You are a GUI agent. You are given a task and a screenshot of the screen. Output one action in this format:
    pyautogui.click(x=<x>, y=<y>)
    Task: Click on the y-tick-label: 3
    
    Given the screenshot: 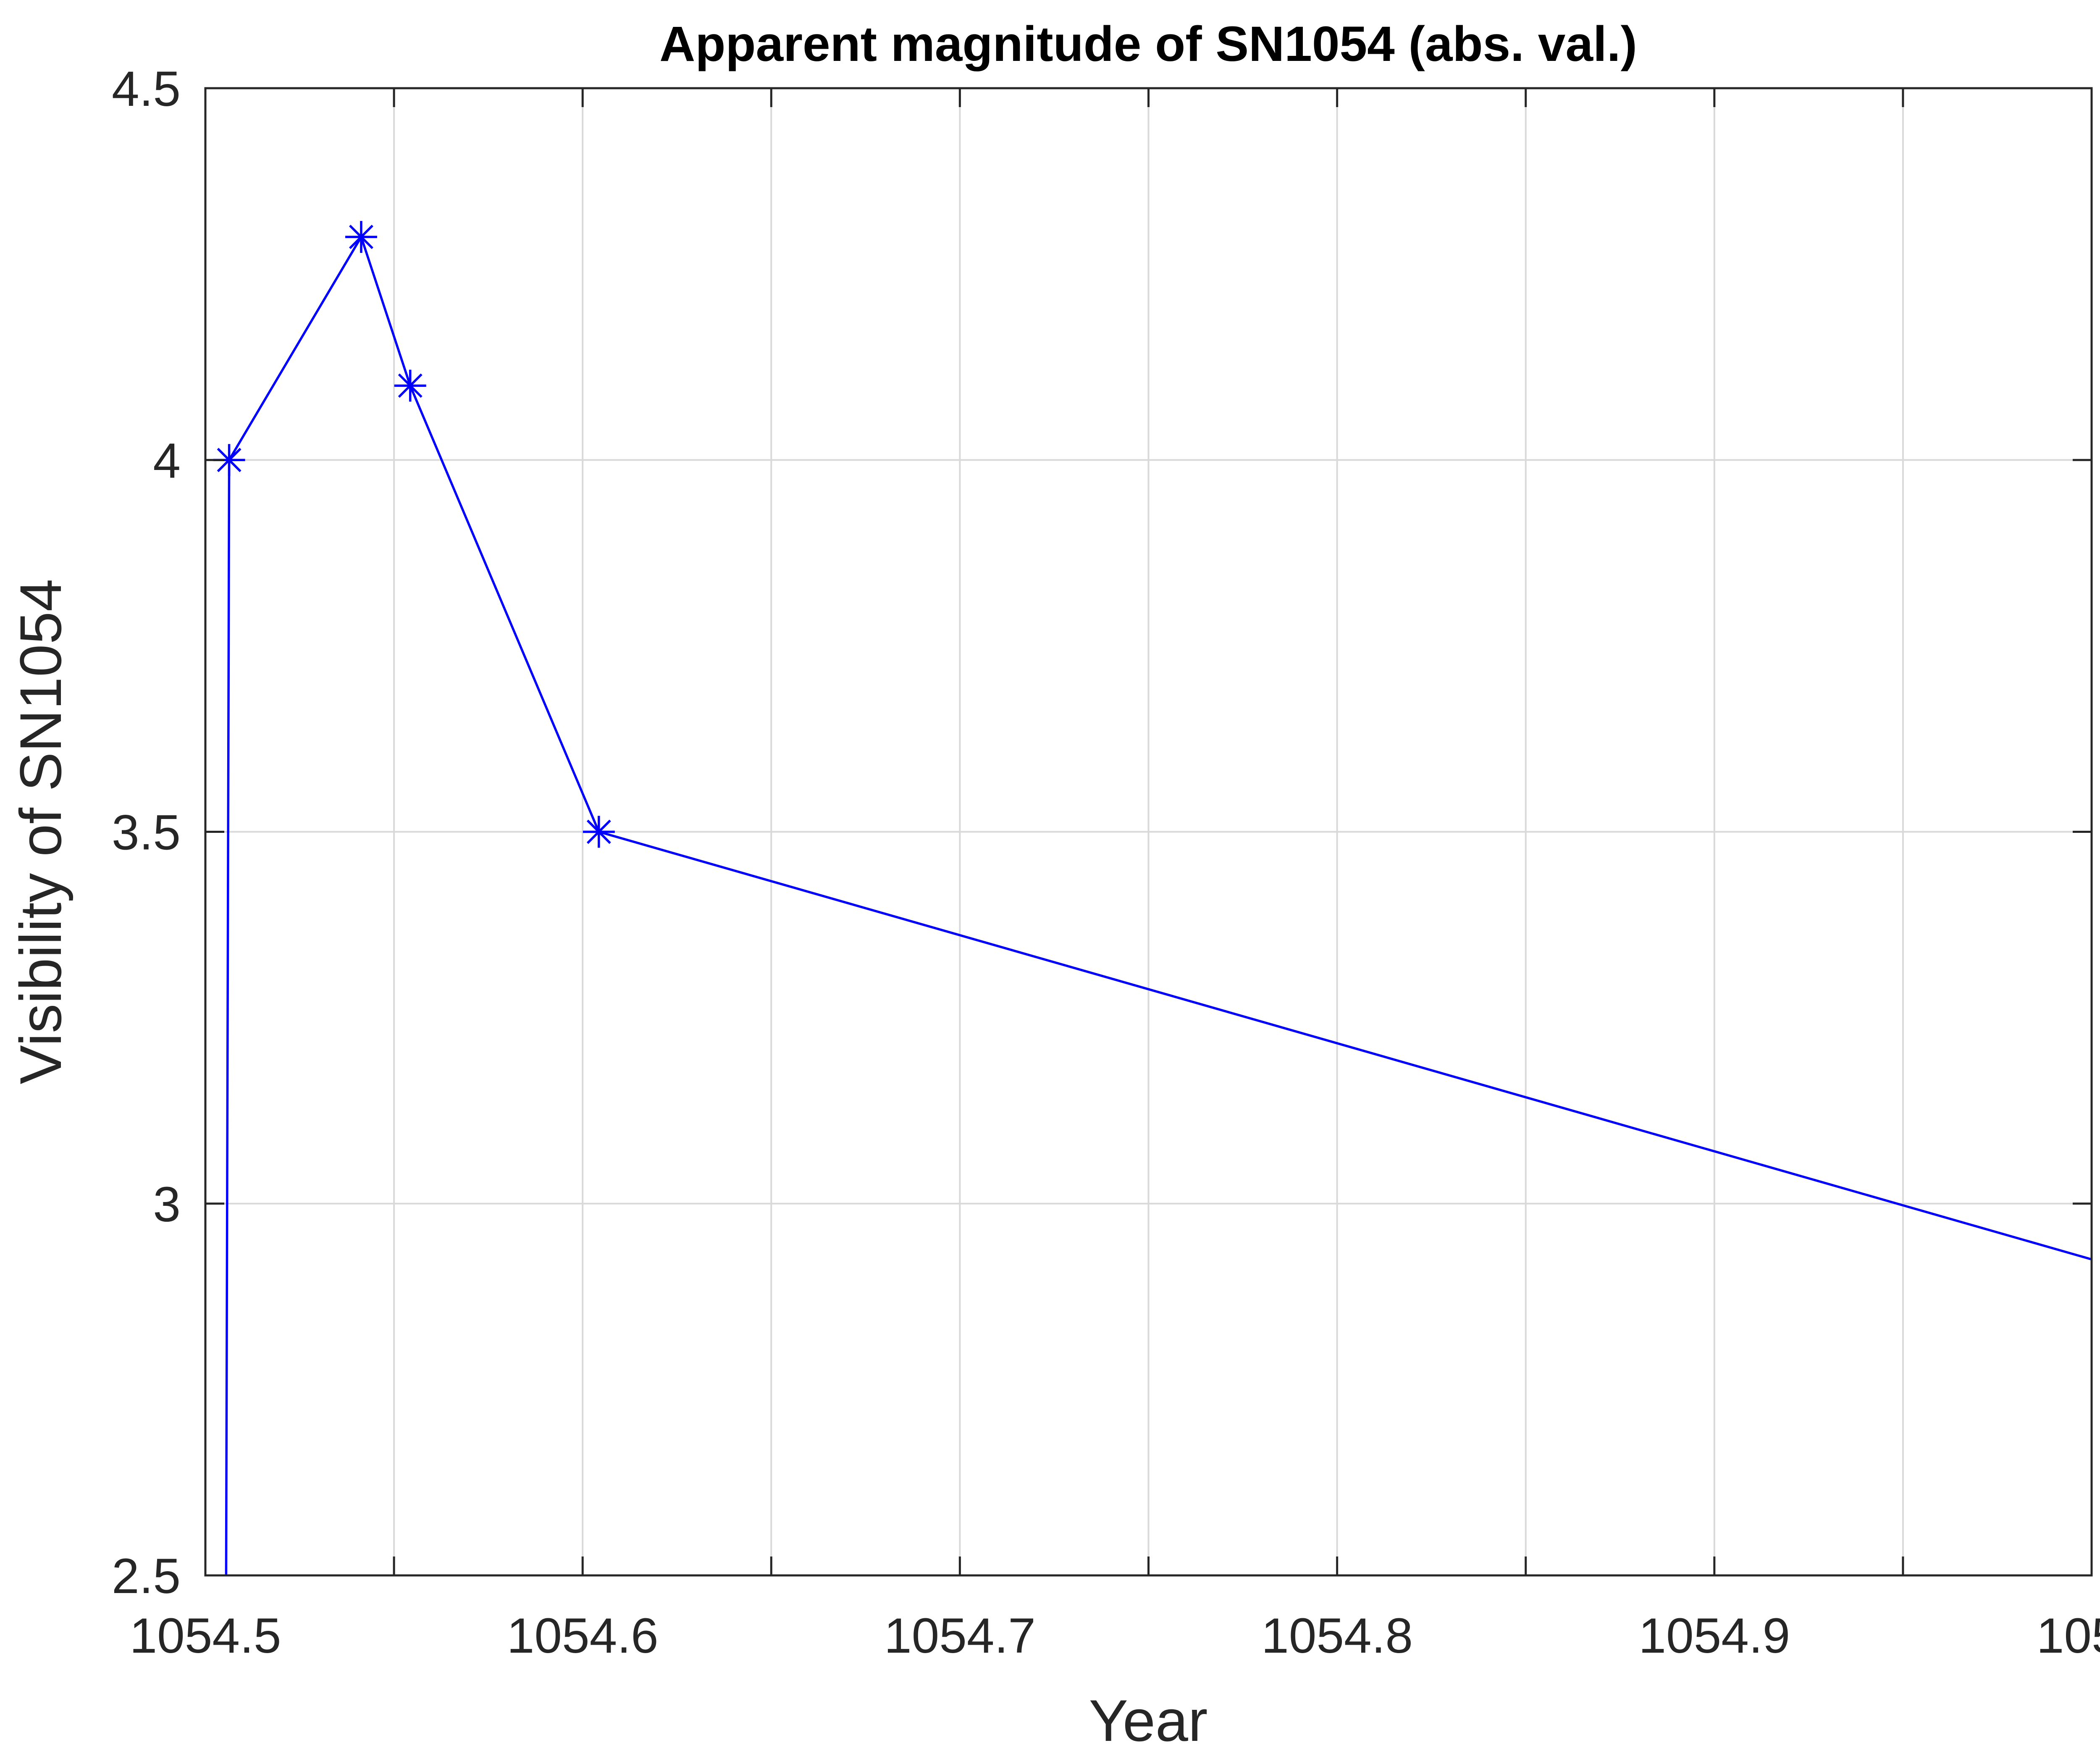 What is the action you would take?
    pyautogui.click(x=167, y=1204)
    